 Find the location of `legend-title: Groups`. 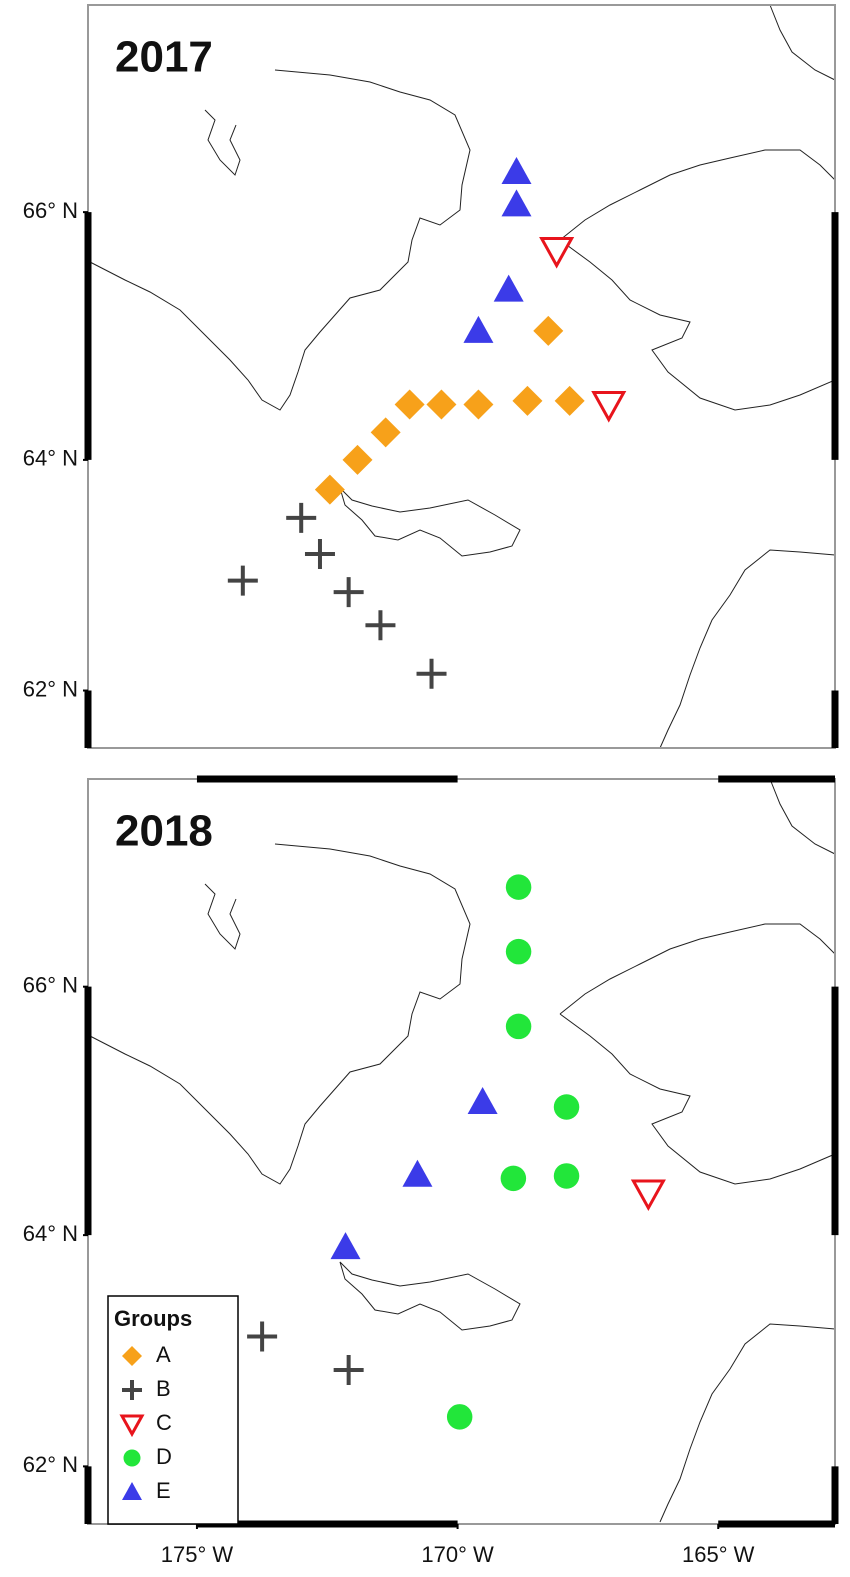

legend-title: Groups is located at coordinates (153, 1318).